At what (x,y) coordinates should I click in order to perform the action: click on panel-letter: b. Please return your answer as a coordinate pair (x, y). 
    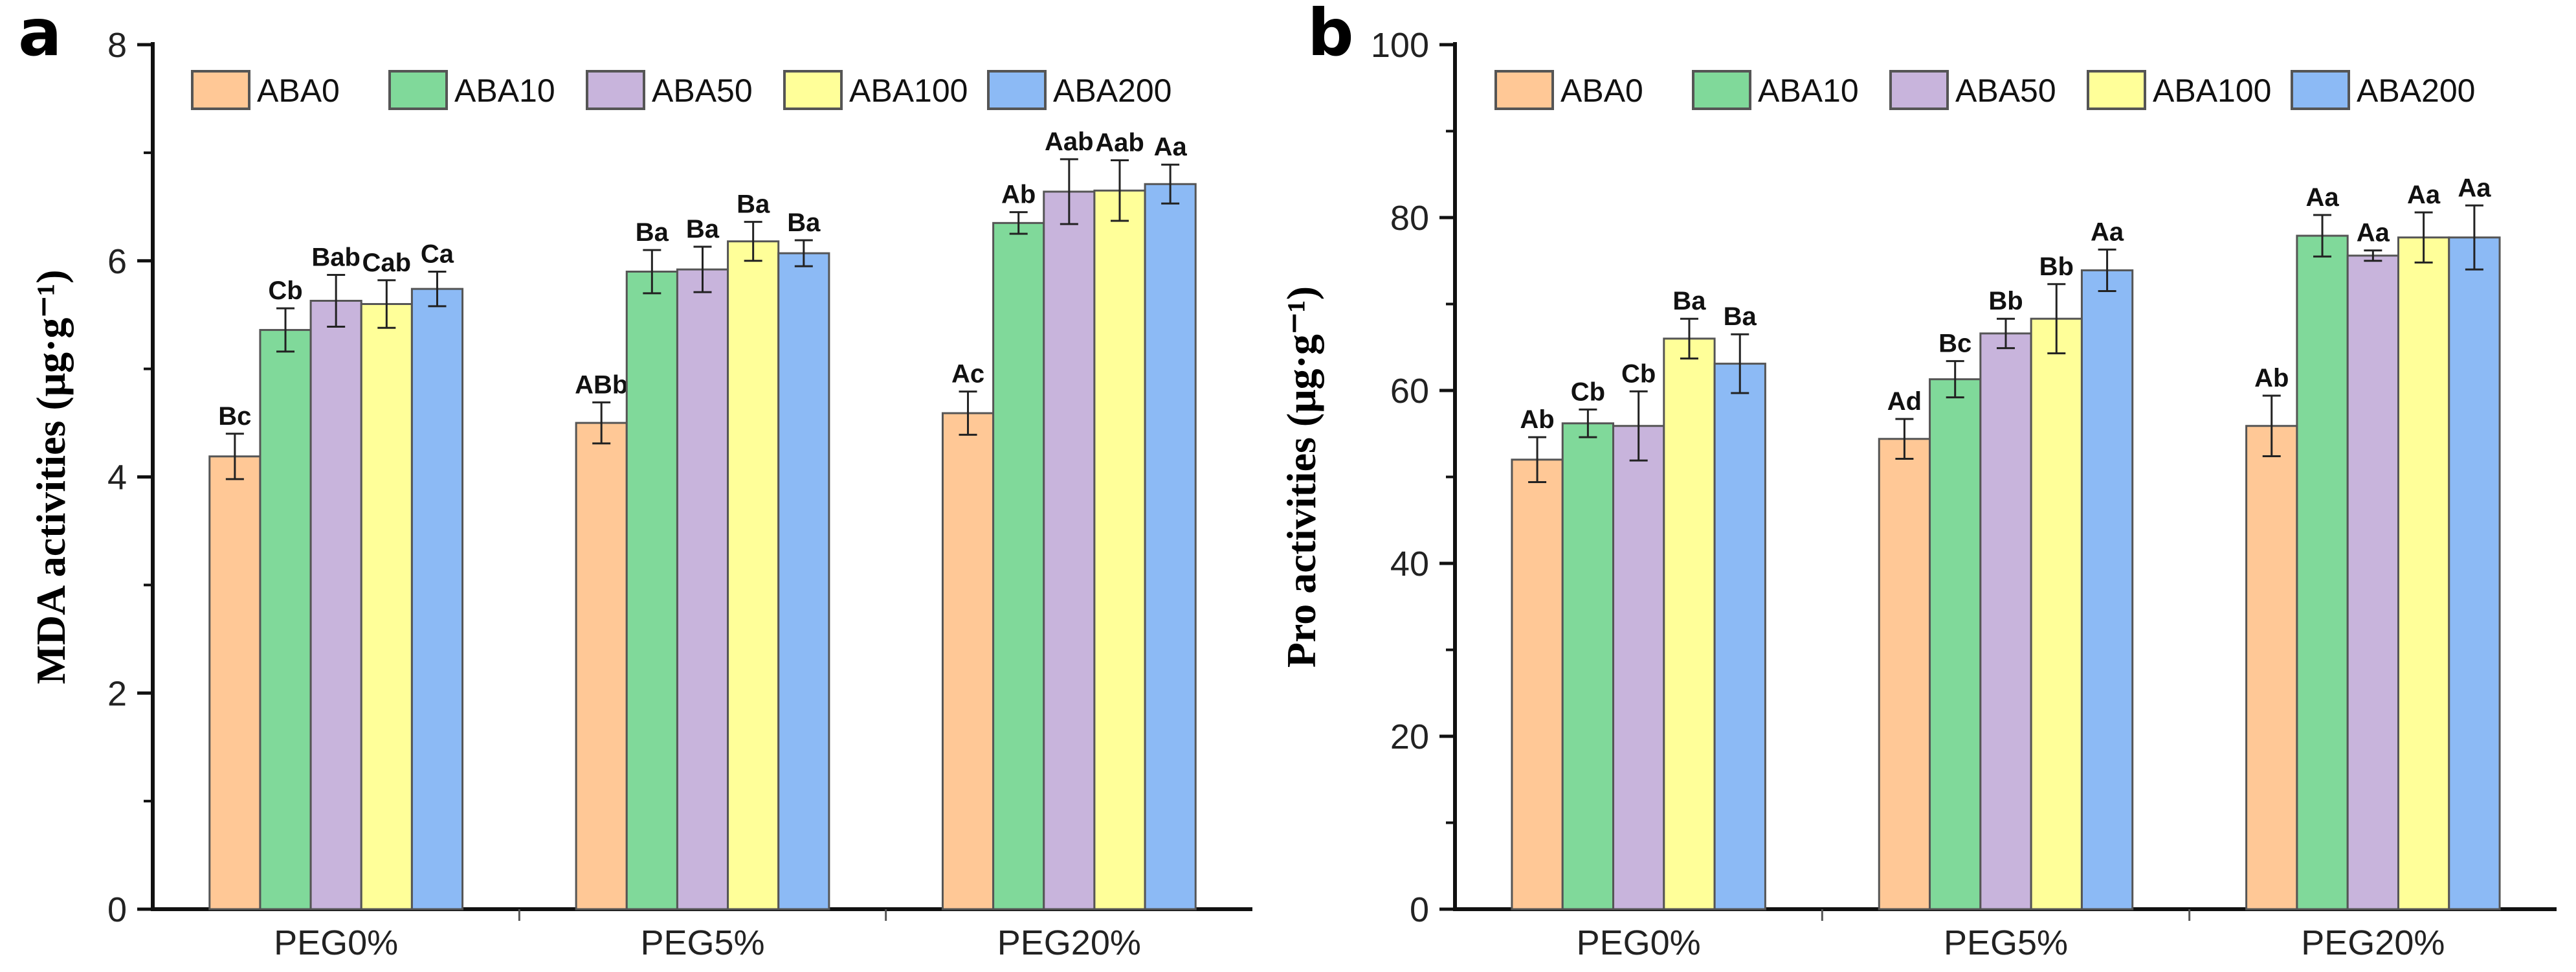
    Looking at the image, I should click on (1330, 35).